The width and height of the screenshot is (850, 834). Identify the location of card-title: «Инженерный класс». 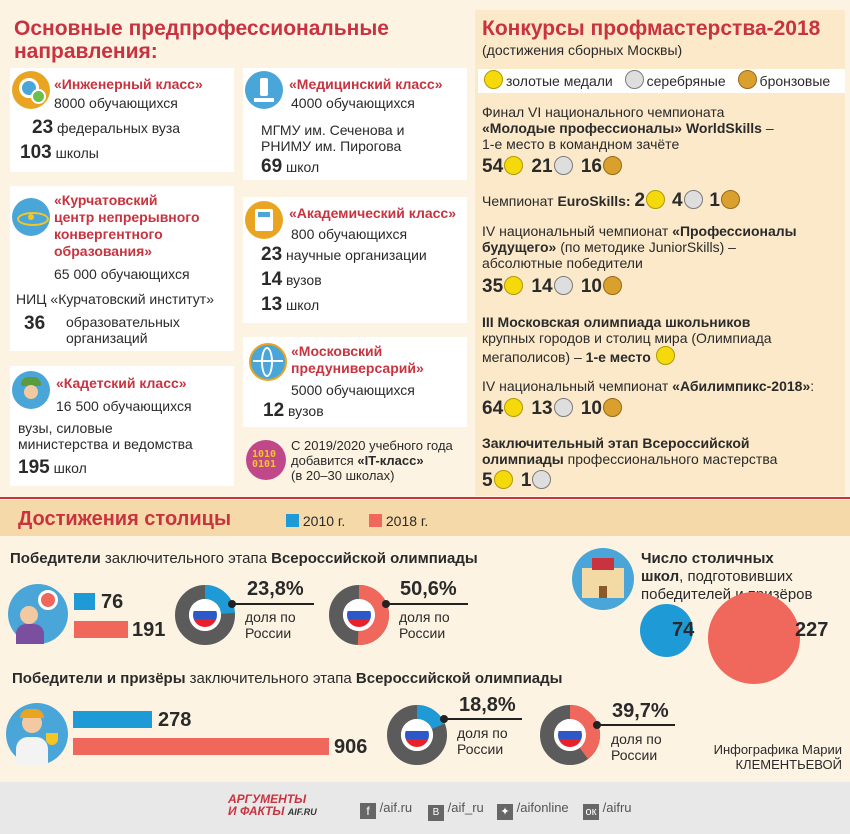
(128, 84).